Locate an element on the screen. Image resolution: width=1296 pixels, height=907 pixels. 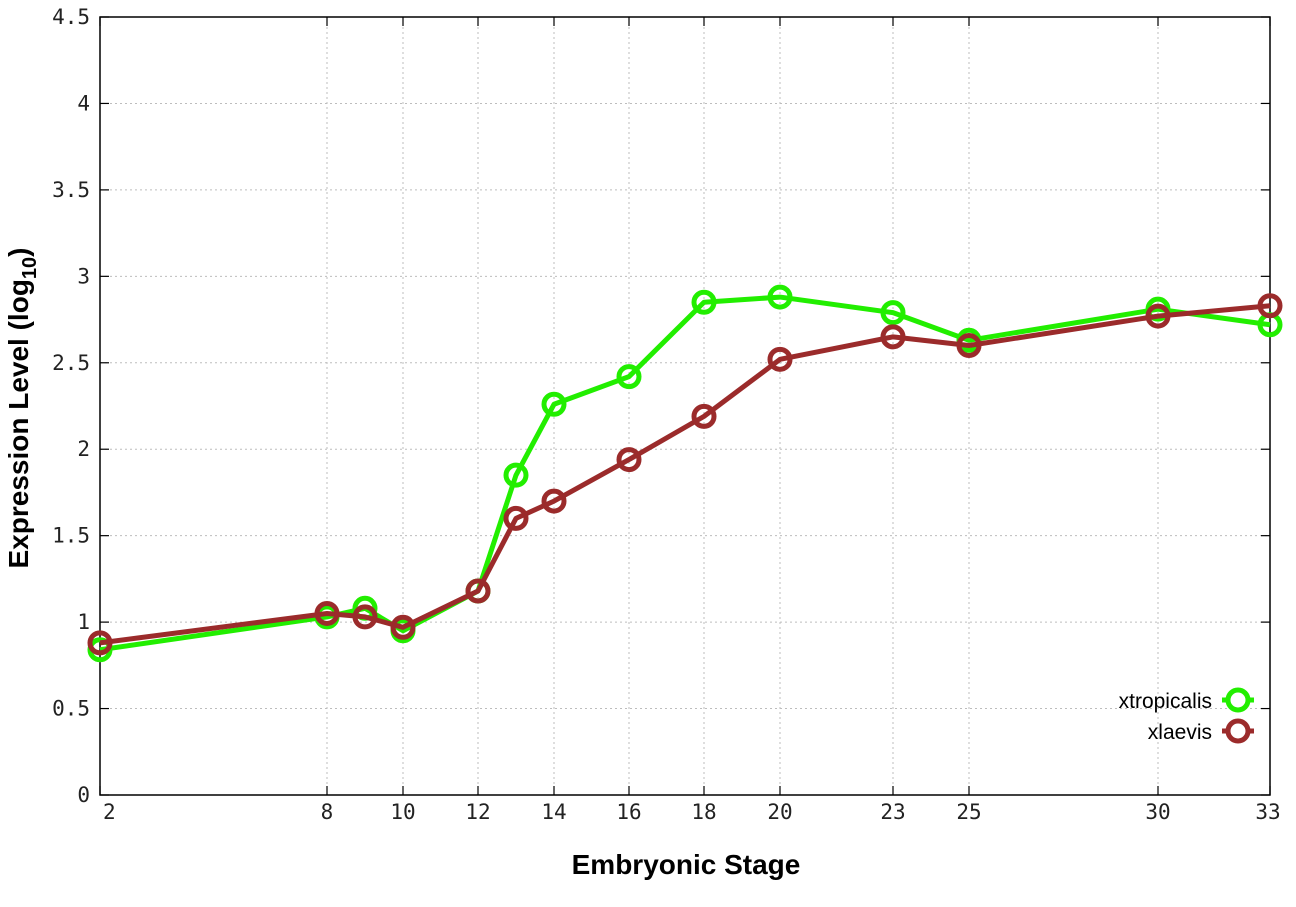
legend-marker-xtropicalis is located at coordinates (1238, 700).